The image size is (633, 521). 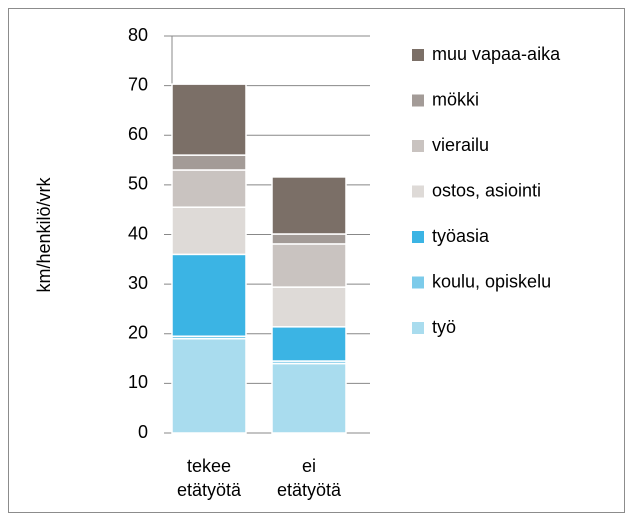 What do you see at coordinates (455, 99) in the screenshot?
I see `legend-label: mökki` at bounding box center [455, 99].